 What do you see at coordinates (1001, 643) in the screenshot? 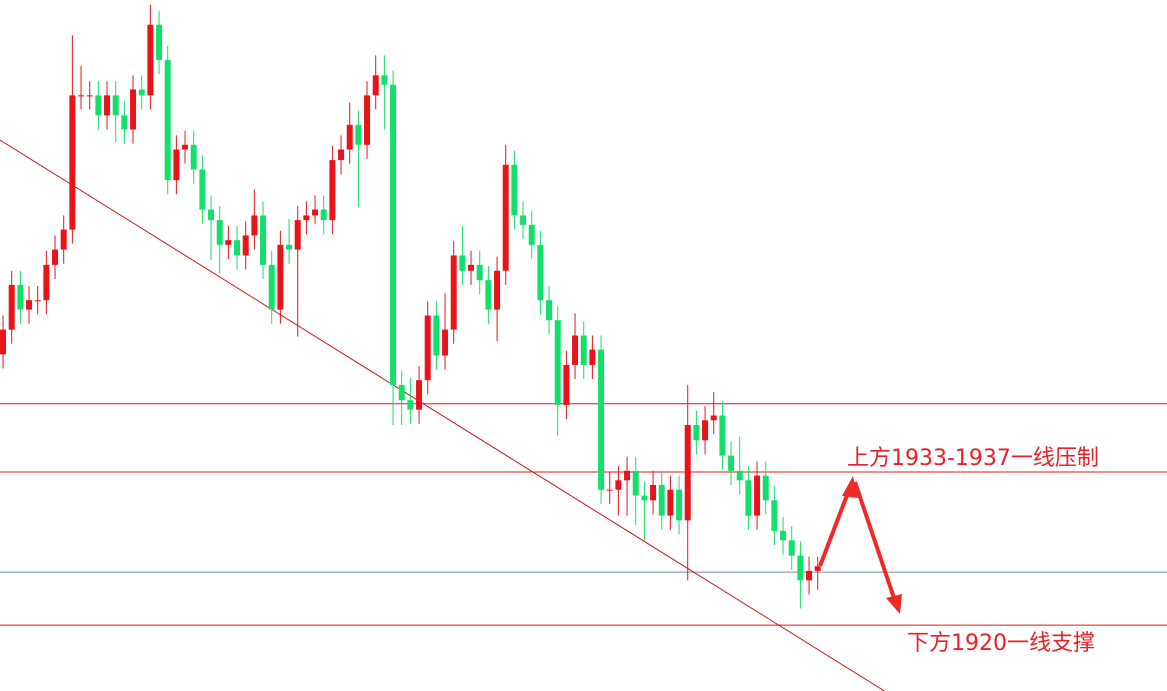
I see `annotation: 下方1920一线支撑` at bounding box center [1001, 643].